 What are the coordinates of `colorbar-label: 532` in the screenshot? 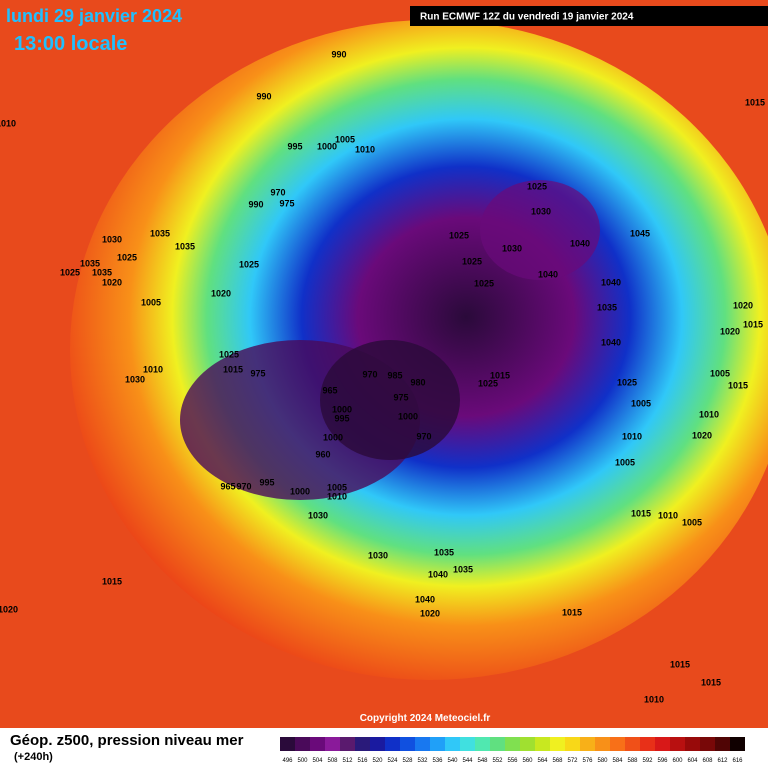 It's located at (422, 761).